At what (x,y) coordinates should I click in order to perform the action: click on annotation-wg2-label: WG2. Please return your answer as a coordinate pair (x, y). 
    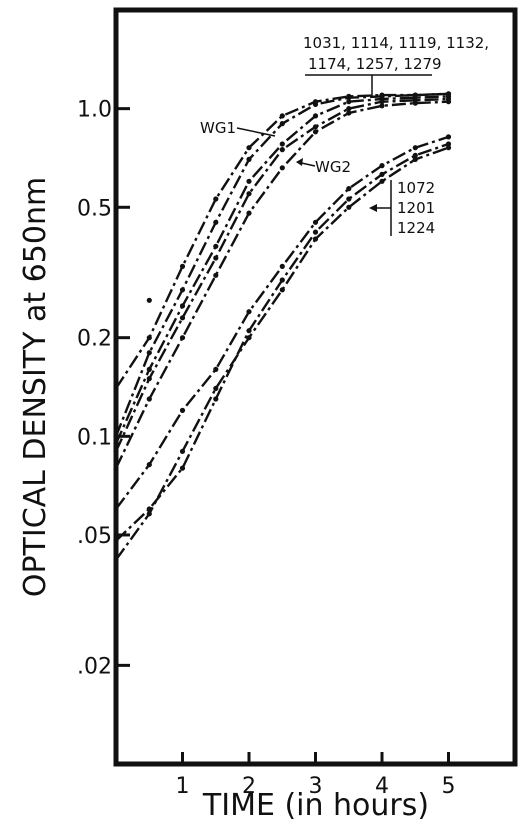
    Looking at the image, I should click on (333, 167).